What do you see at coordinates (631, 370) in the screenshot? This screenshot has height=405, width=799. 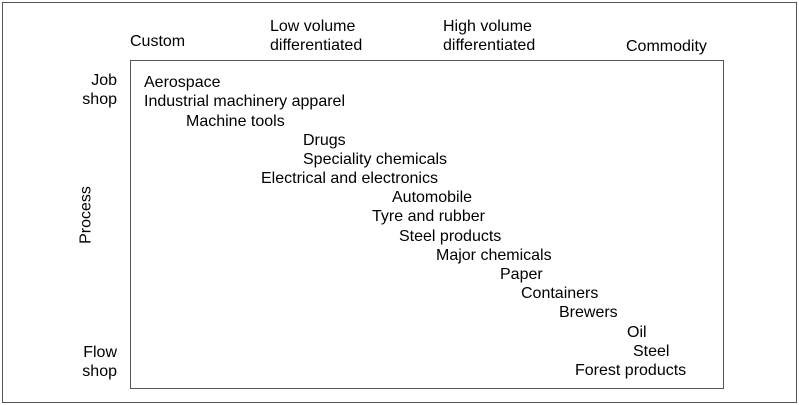 I see `industry-forest-products: Forest products` at bounding box center [631, 370].